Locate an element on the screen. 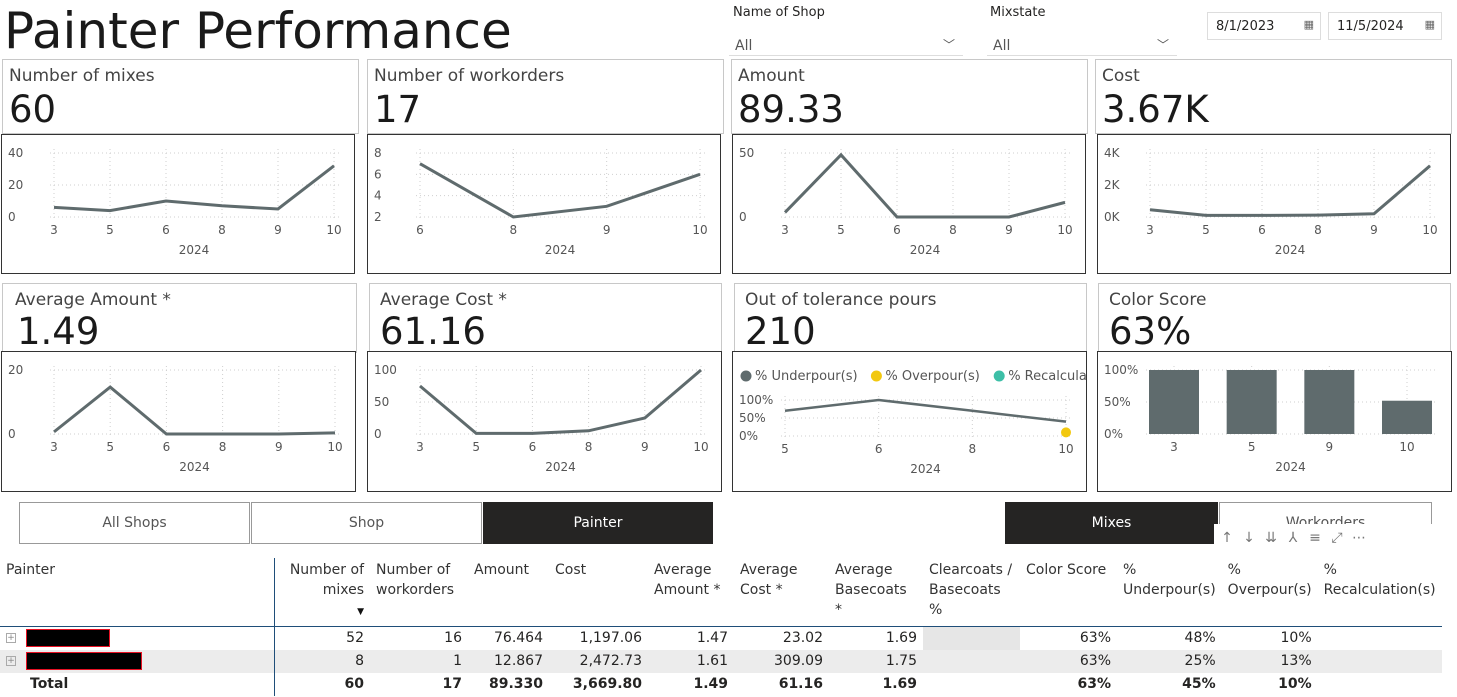 The image size is (1457, 697). hierarchy-icon: ⅄ is located at coordinates (1293, 538).